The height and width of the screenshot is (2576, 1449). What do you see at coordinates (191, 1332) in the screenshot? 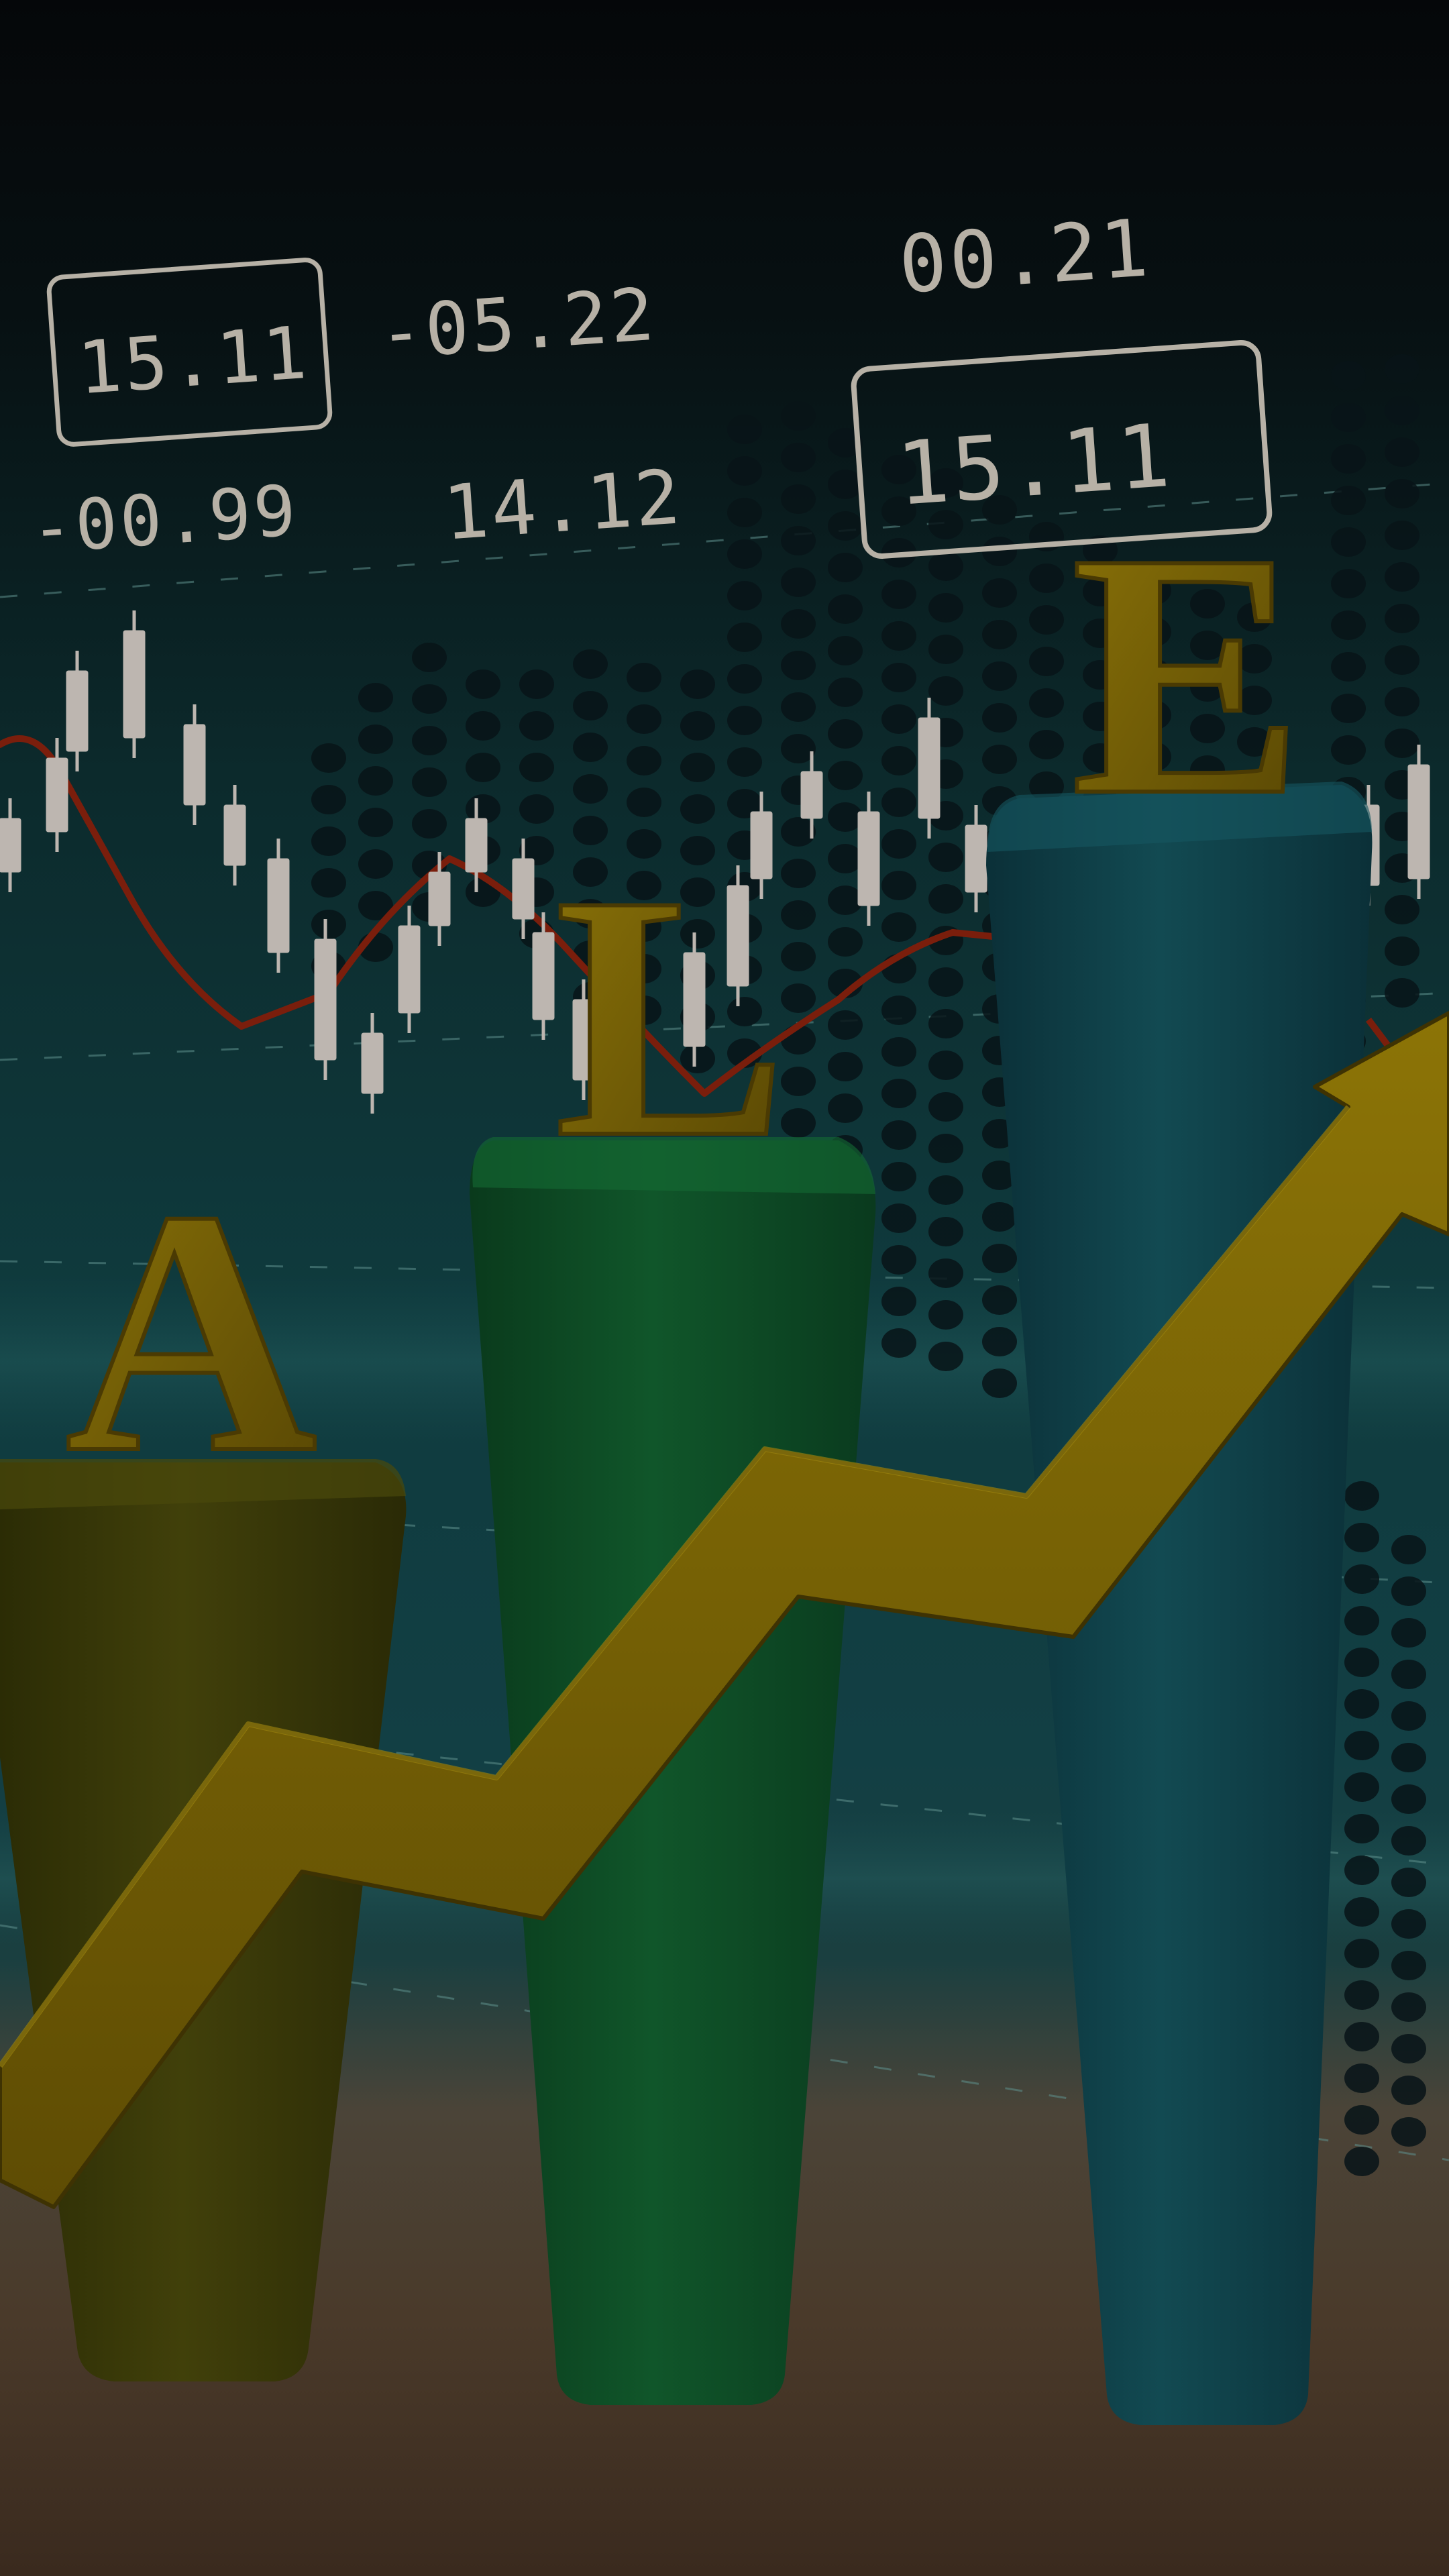
I see `letter-a: A` at bounding box center [191, 1332].